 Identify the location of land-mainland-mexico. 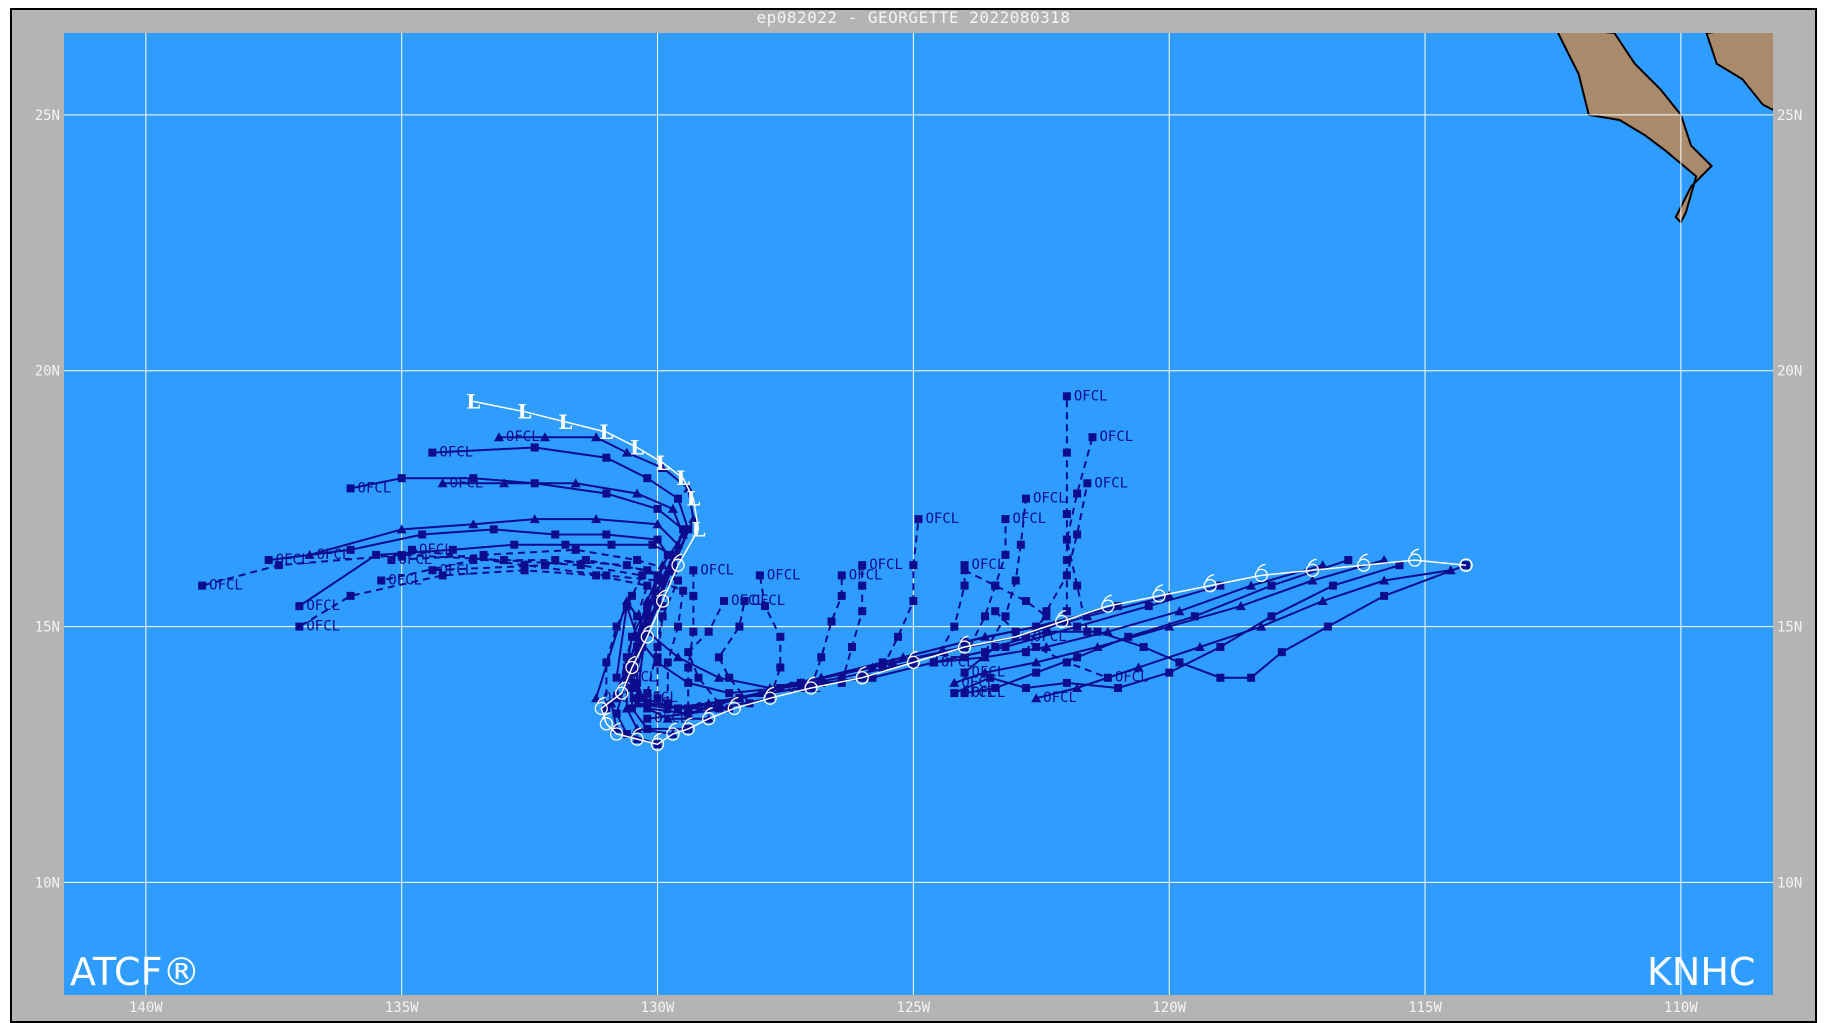
(1739, 72).